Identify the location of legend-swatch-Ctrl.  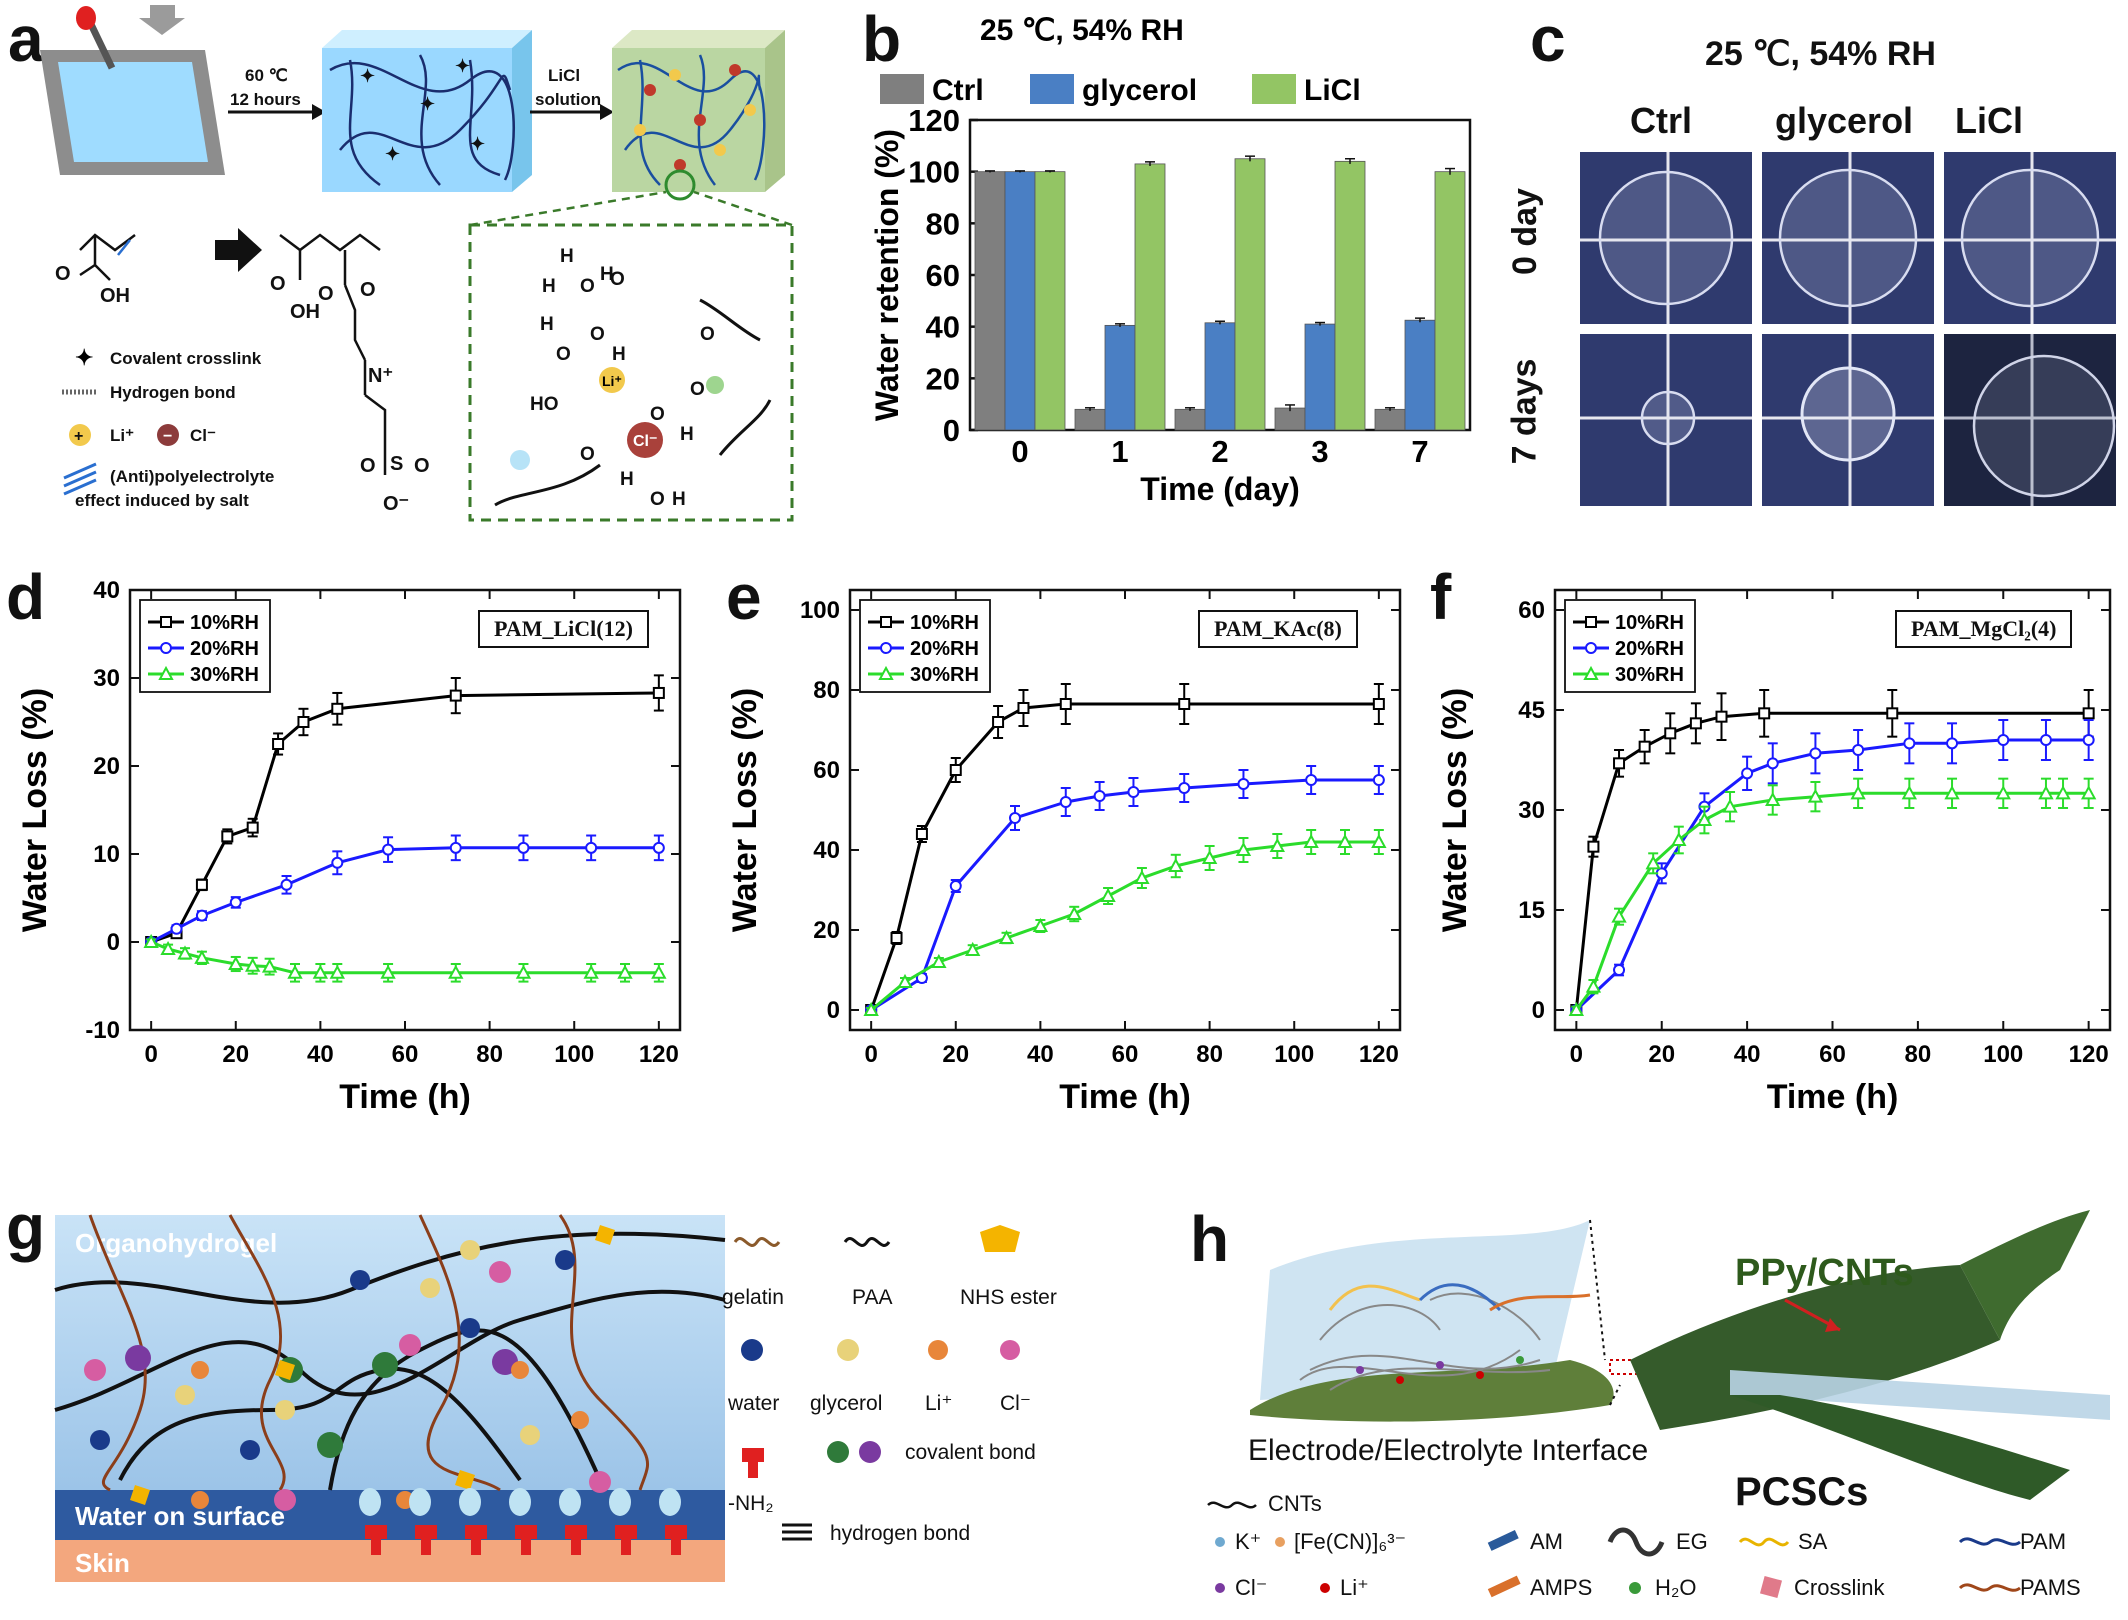
(902, 89).